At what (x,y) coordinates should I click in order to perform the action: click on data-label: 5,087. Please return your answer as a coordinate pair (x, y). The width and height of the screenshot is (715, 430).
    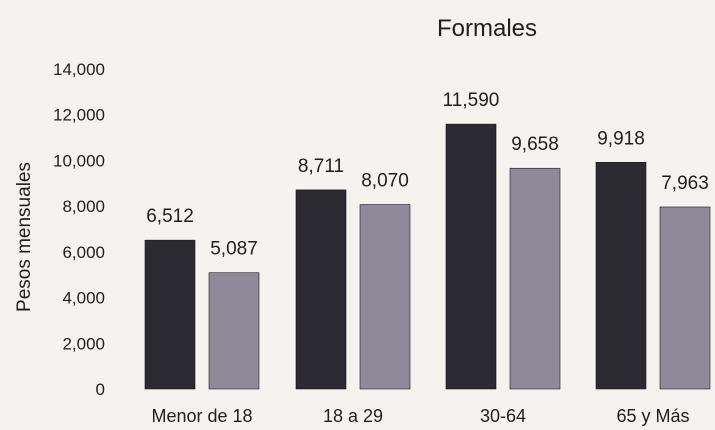
    Looking at the image, I should click on (234, 249).